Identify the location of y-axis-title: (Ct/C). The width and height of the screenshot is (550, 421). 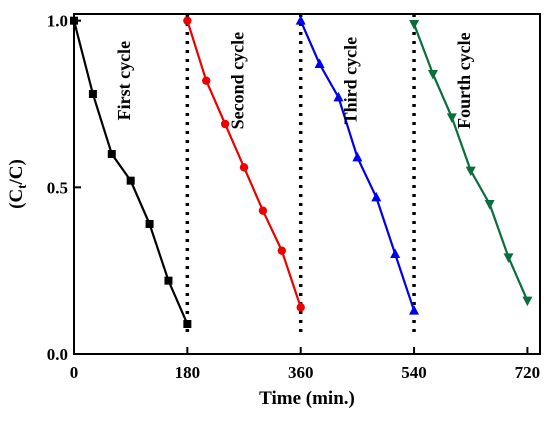
(17, 184).